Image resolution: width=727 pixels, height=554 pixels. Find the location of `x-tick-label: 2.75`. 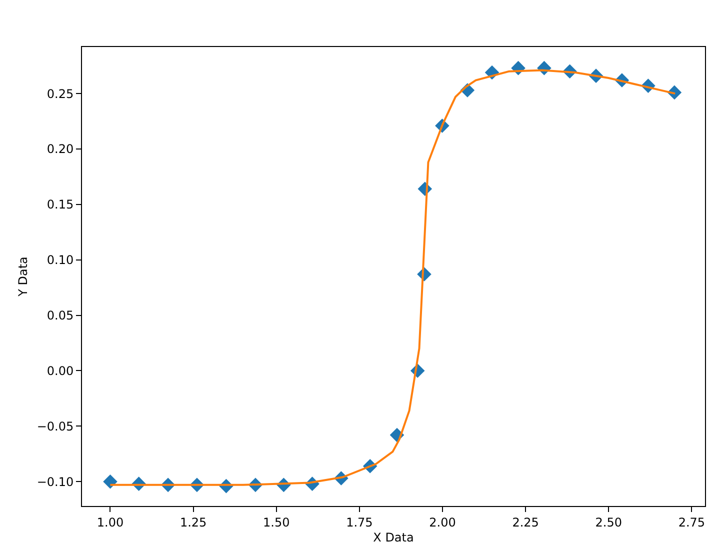

x-tick-label: 2.75 is located at coordinates (692, 522).